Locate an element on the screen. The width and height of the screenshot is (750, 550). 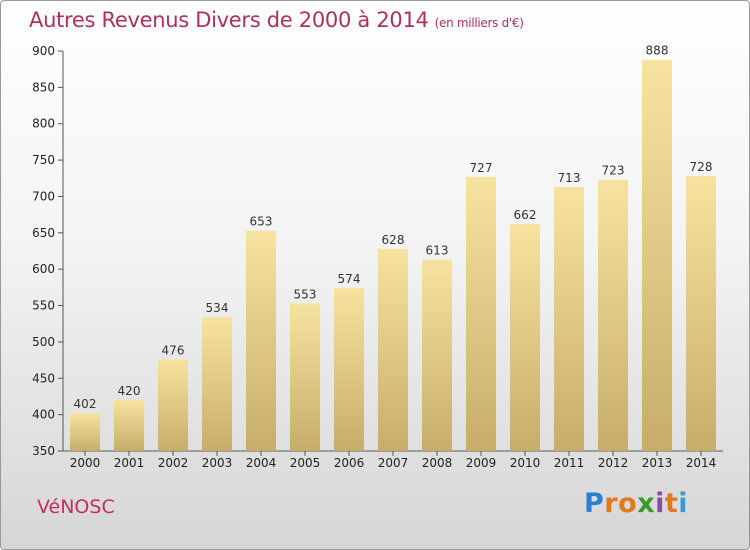
logo-letter: o is located at coordinates (628, 503).